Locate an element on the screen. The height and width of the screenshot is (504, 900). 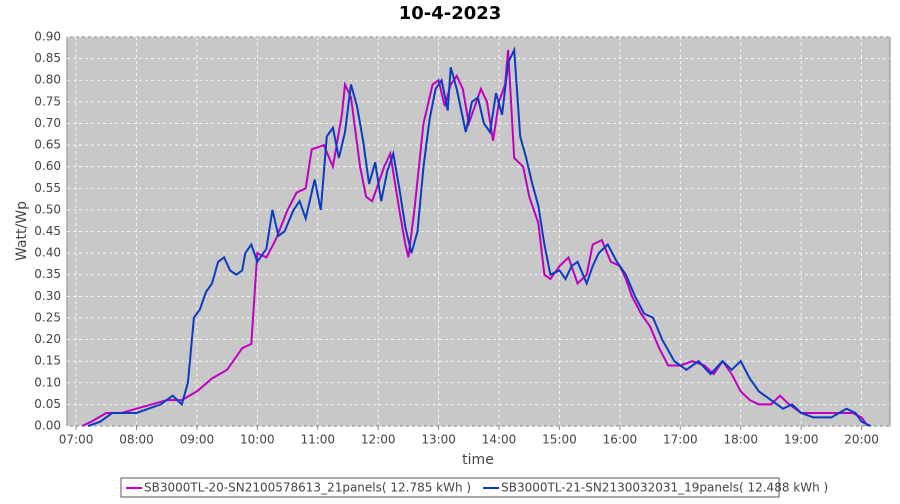
x-tick-label: 12:00 is located at coordinates (378, 440).